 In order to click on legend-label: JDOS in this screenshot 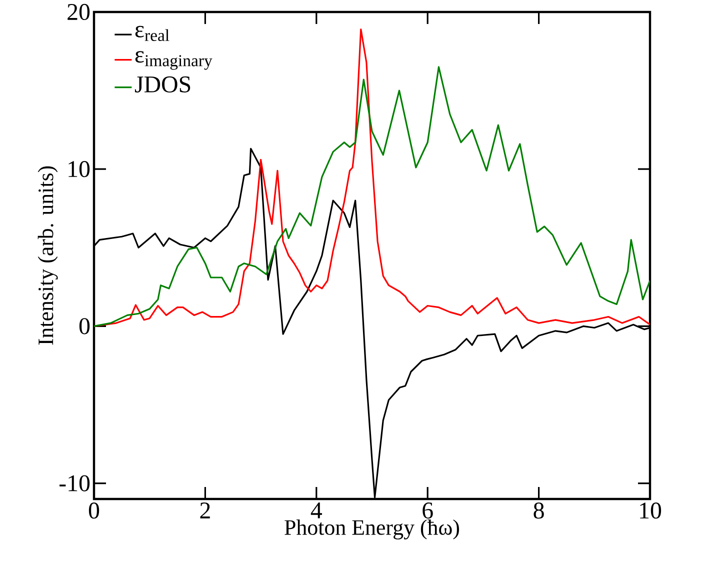, I will do `click(162, 84)`.